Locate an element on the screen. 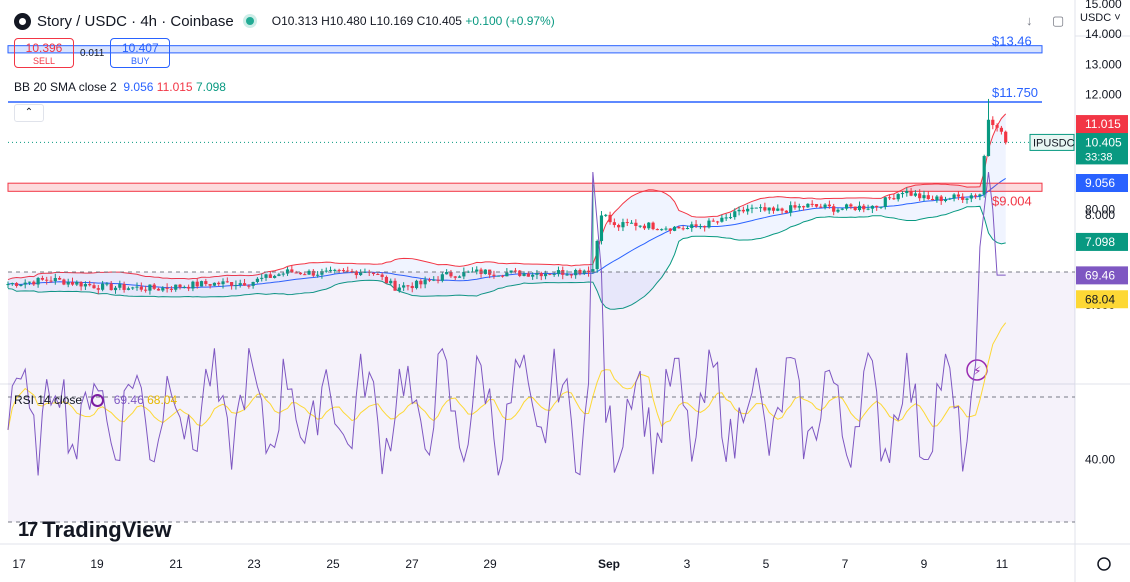 The image size is (1130, 582). rsi-value-badge is located at coordinates (1102, 275).